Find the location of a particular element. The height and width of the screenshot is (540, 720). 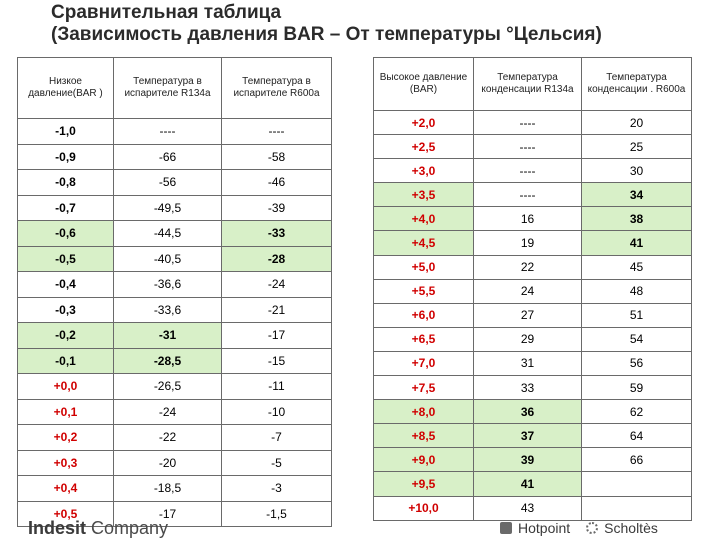

table-row: -0,9 -66 -58 is located at coordinates (174, 156).